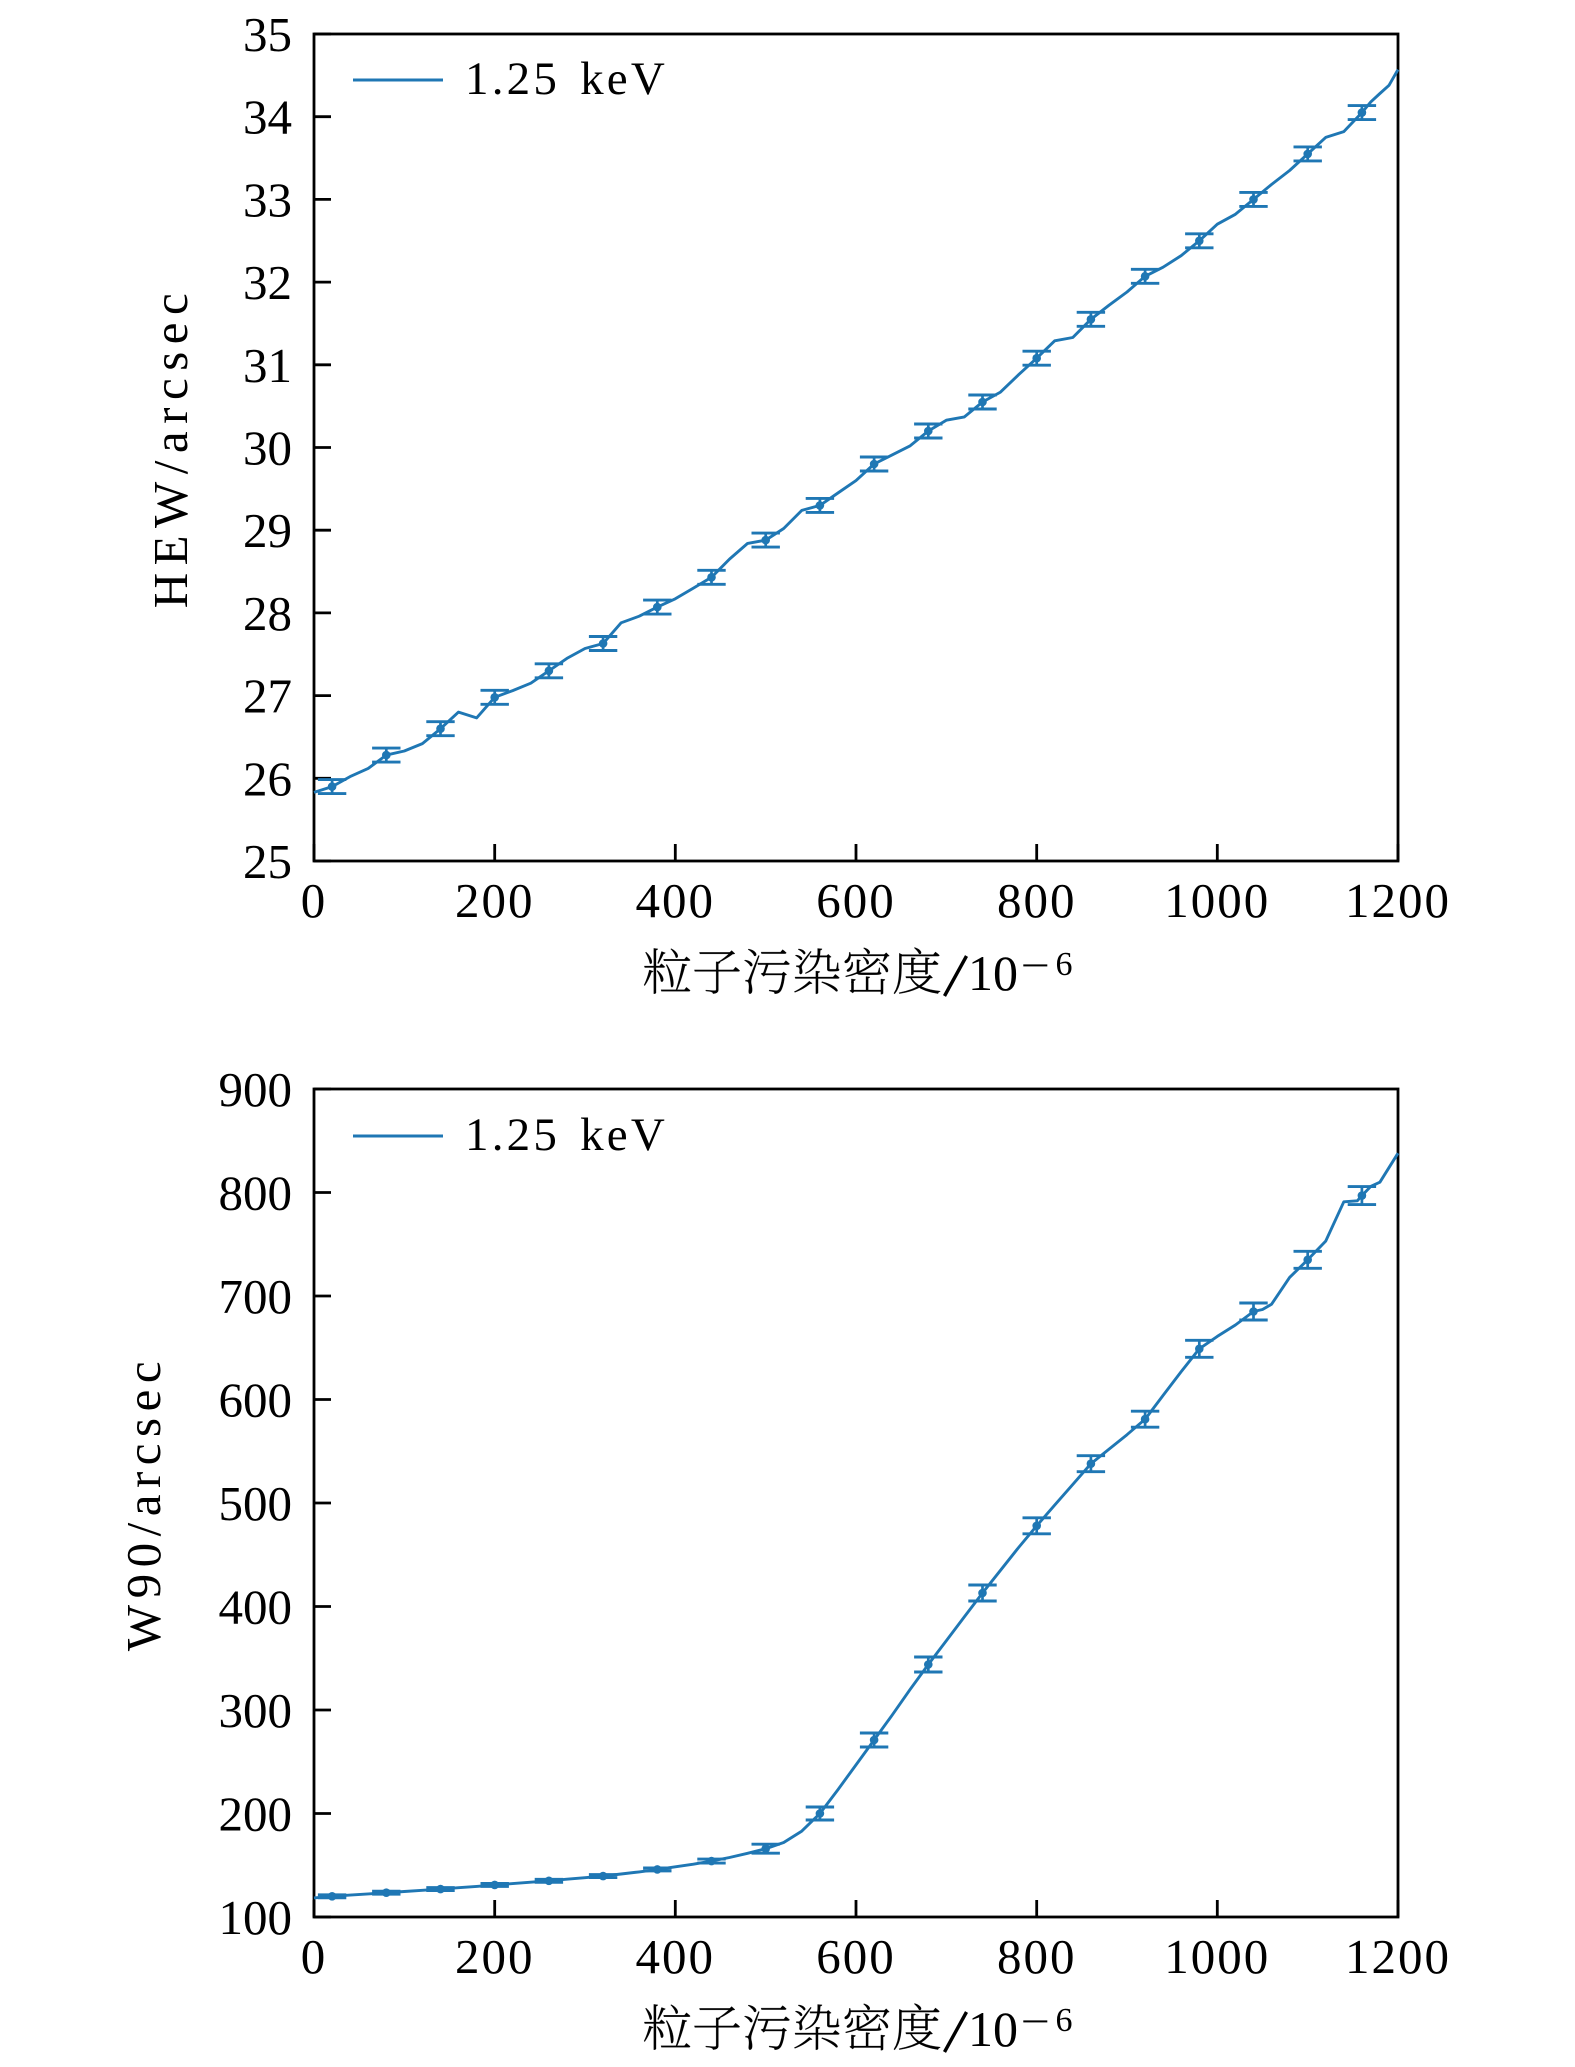 This screenshot has height=2067, width=1575. Describe the element at coordinates (256, 1503) in the screenshot. I see `svg-text: 500` at that location.